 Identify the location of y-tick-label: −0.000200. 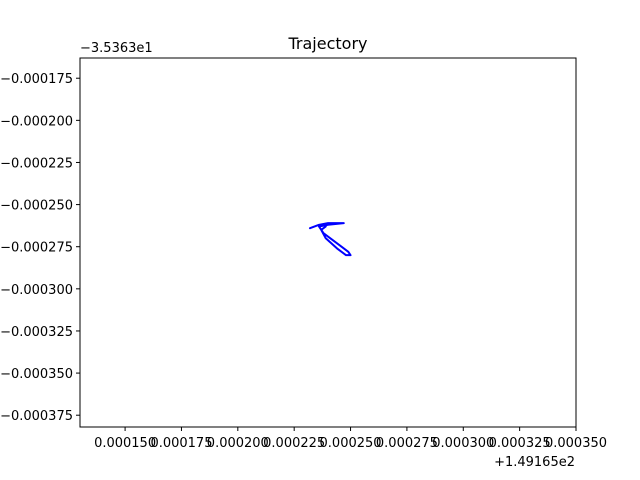
(36, 121).